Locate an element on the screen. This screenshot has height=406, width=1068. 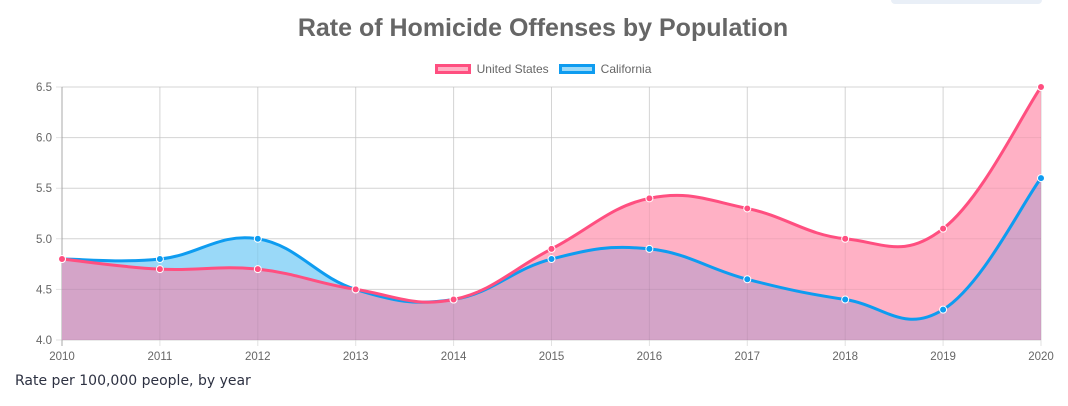
chart-legend: United States California is located at coordinates (534, 69).